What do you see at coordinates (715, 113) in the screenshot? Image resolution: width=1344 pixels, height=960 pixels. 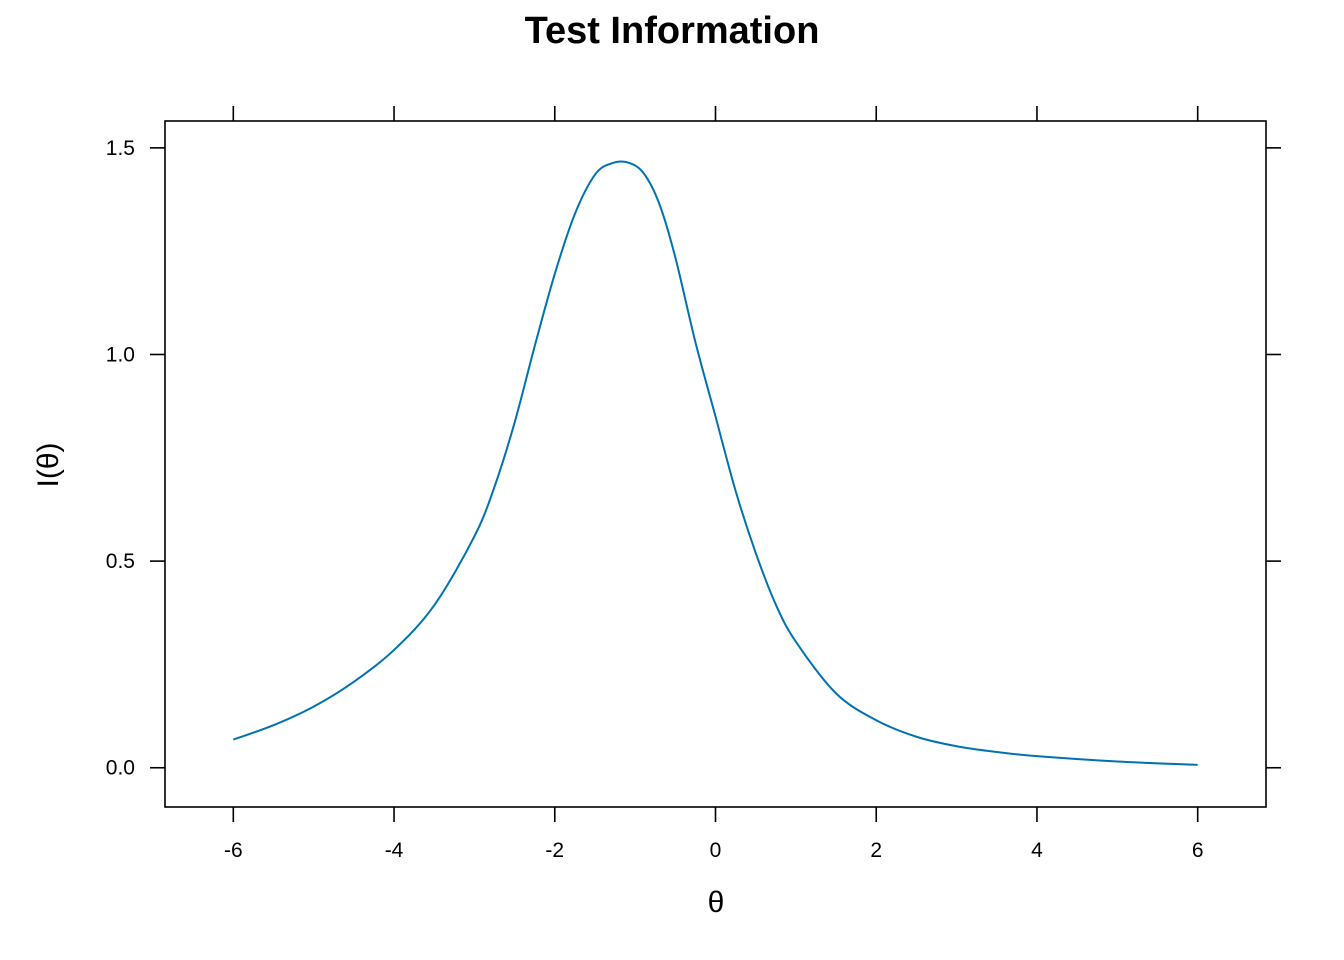 I see `x-axis-top` at bounding box center [715, 113].